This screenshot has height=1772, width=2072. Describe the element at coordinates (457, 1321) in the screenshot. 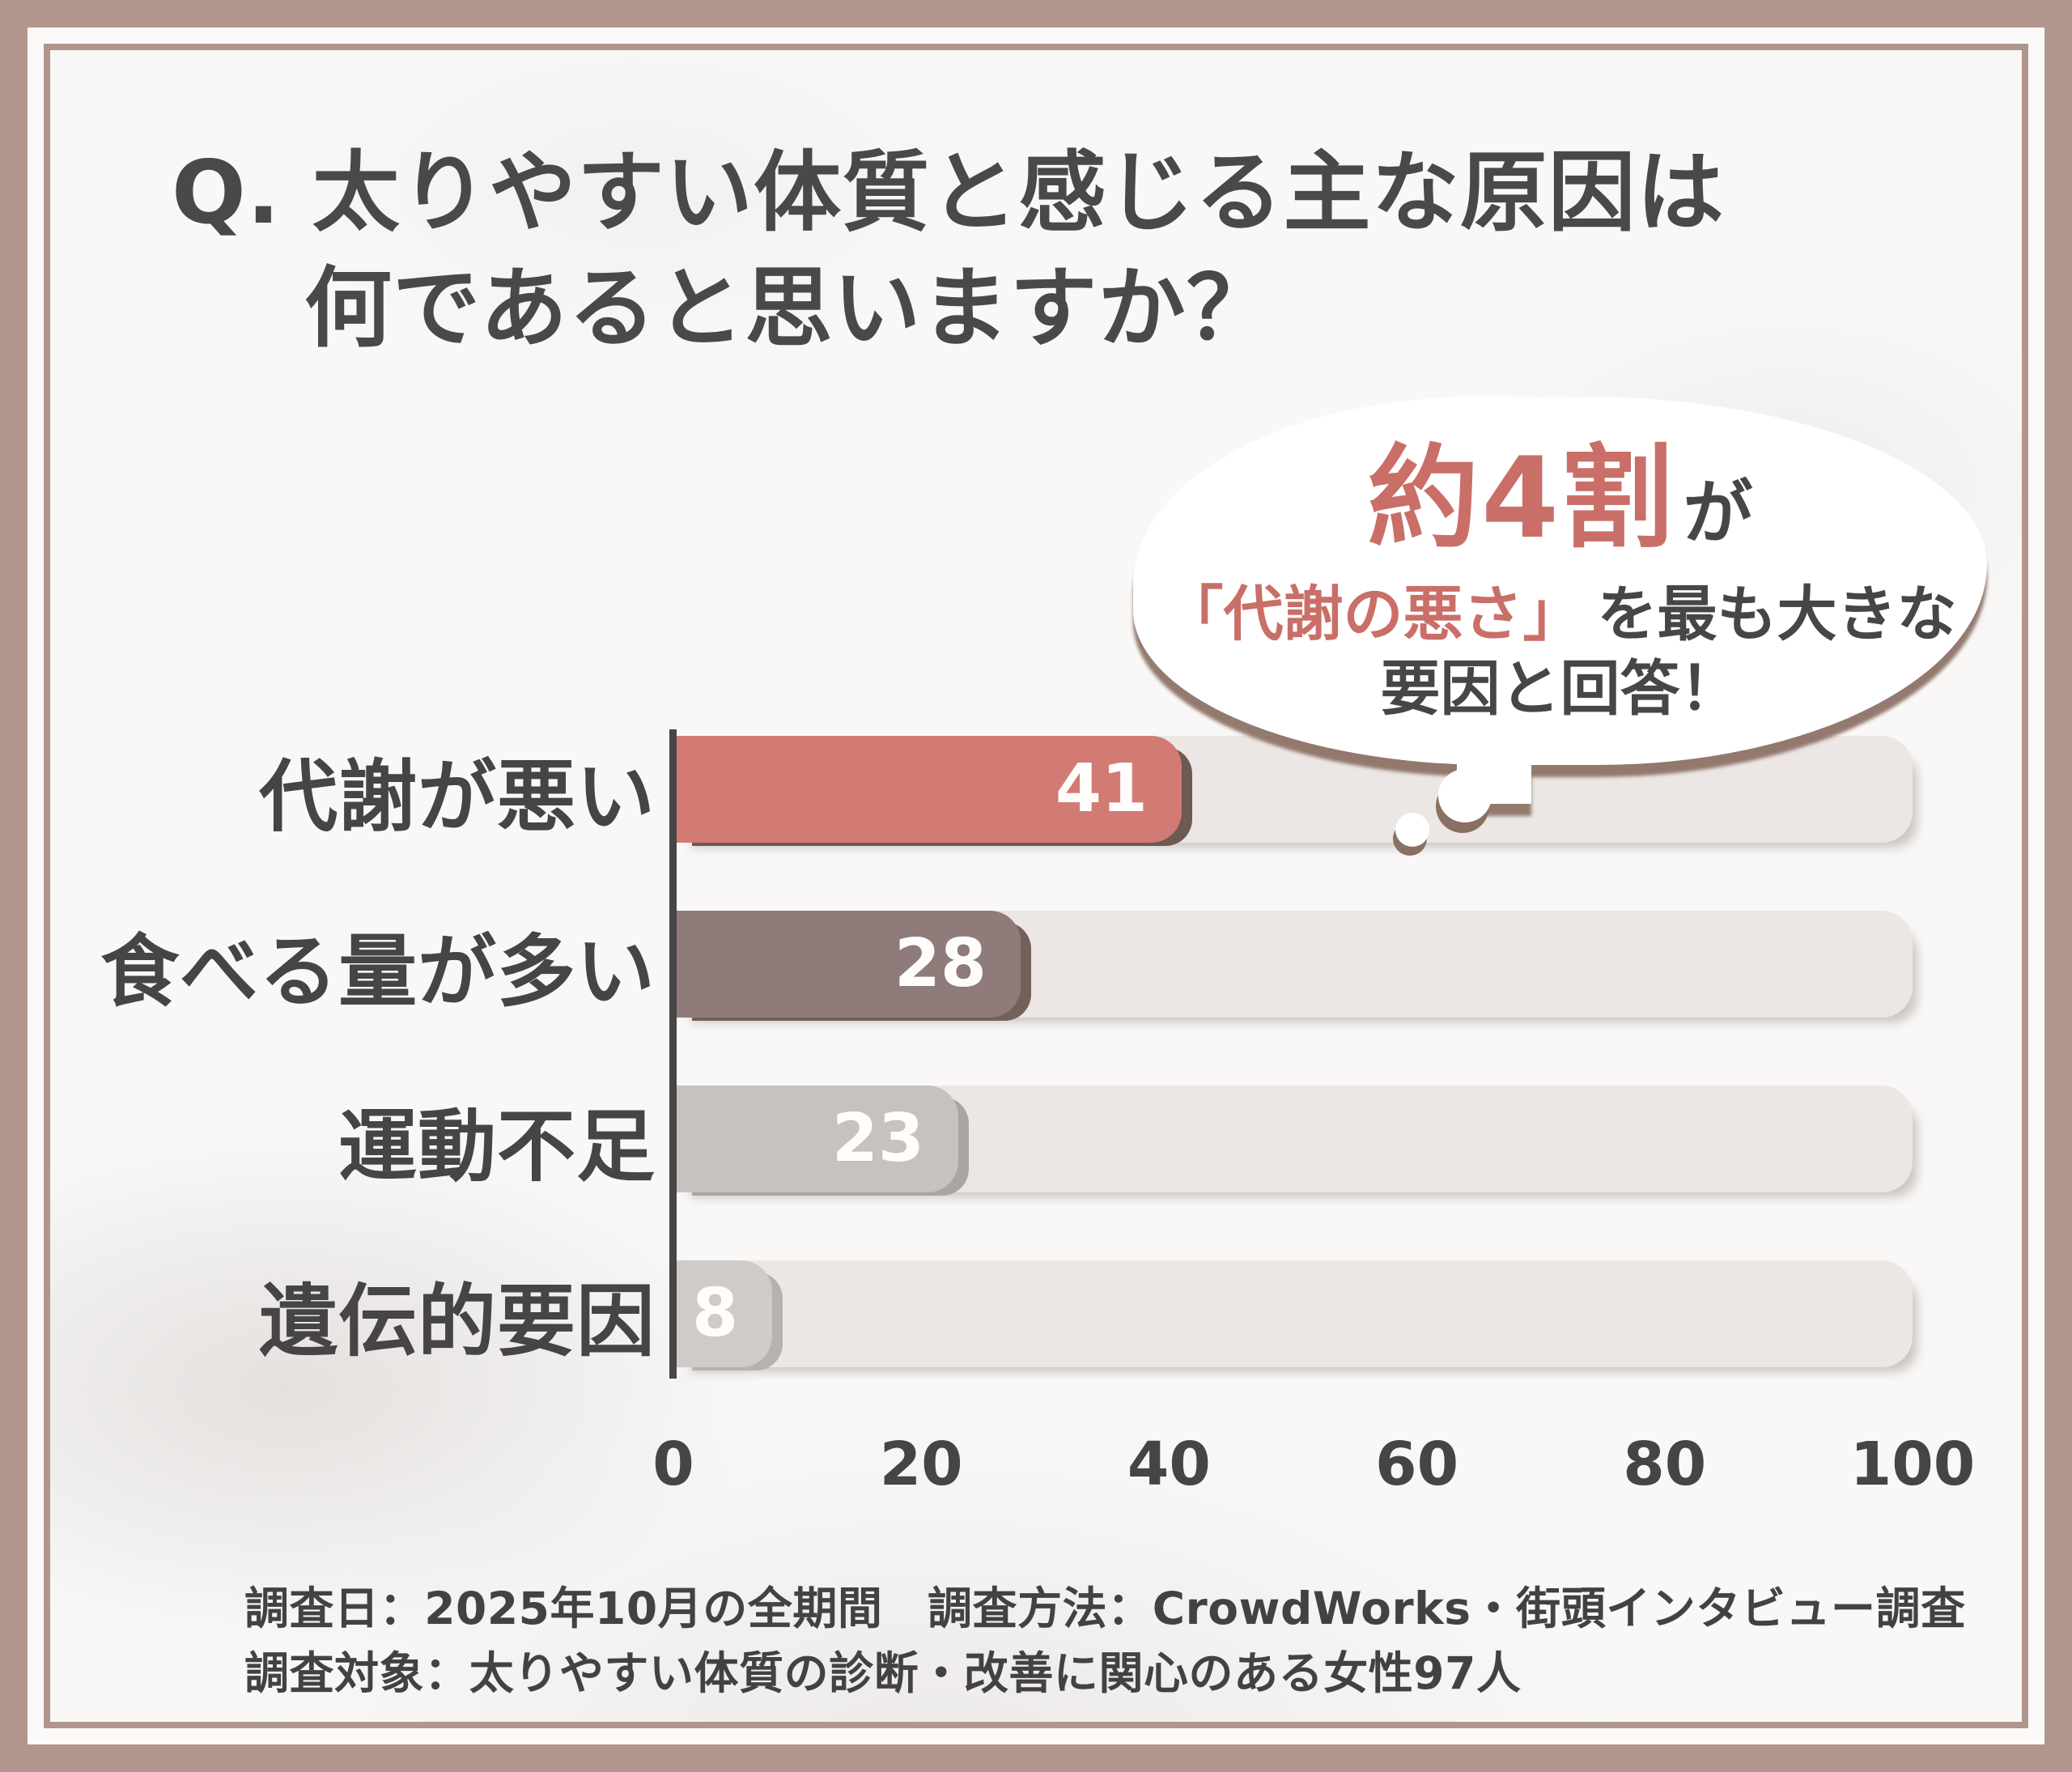

I see `category-label: 遺伝的要因` at that location.